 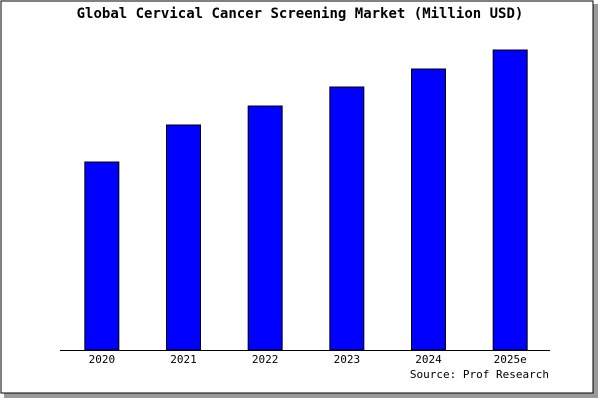 What do you see at coordinates (510, 359) in the screenshot?
I see `x-tick-label: 2025e` at bounding box center [510, 359].